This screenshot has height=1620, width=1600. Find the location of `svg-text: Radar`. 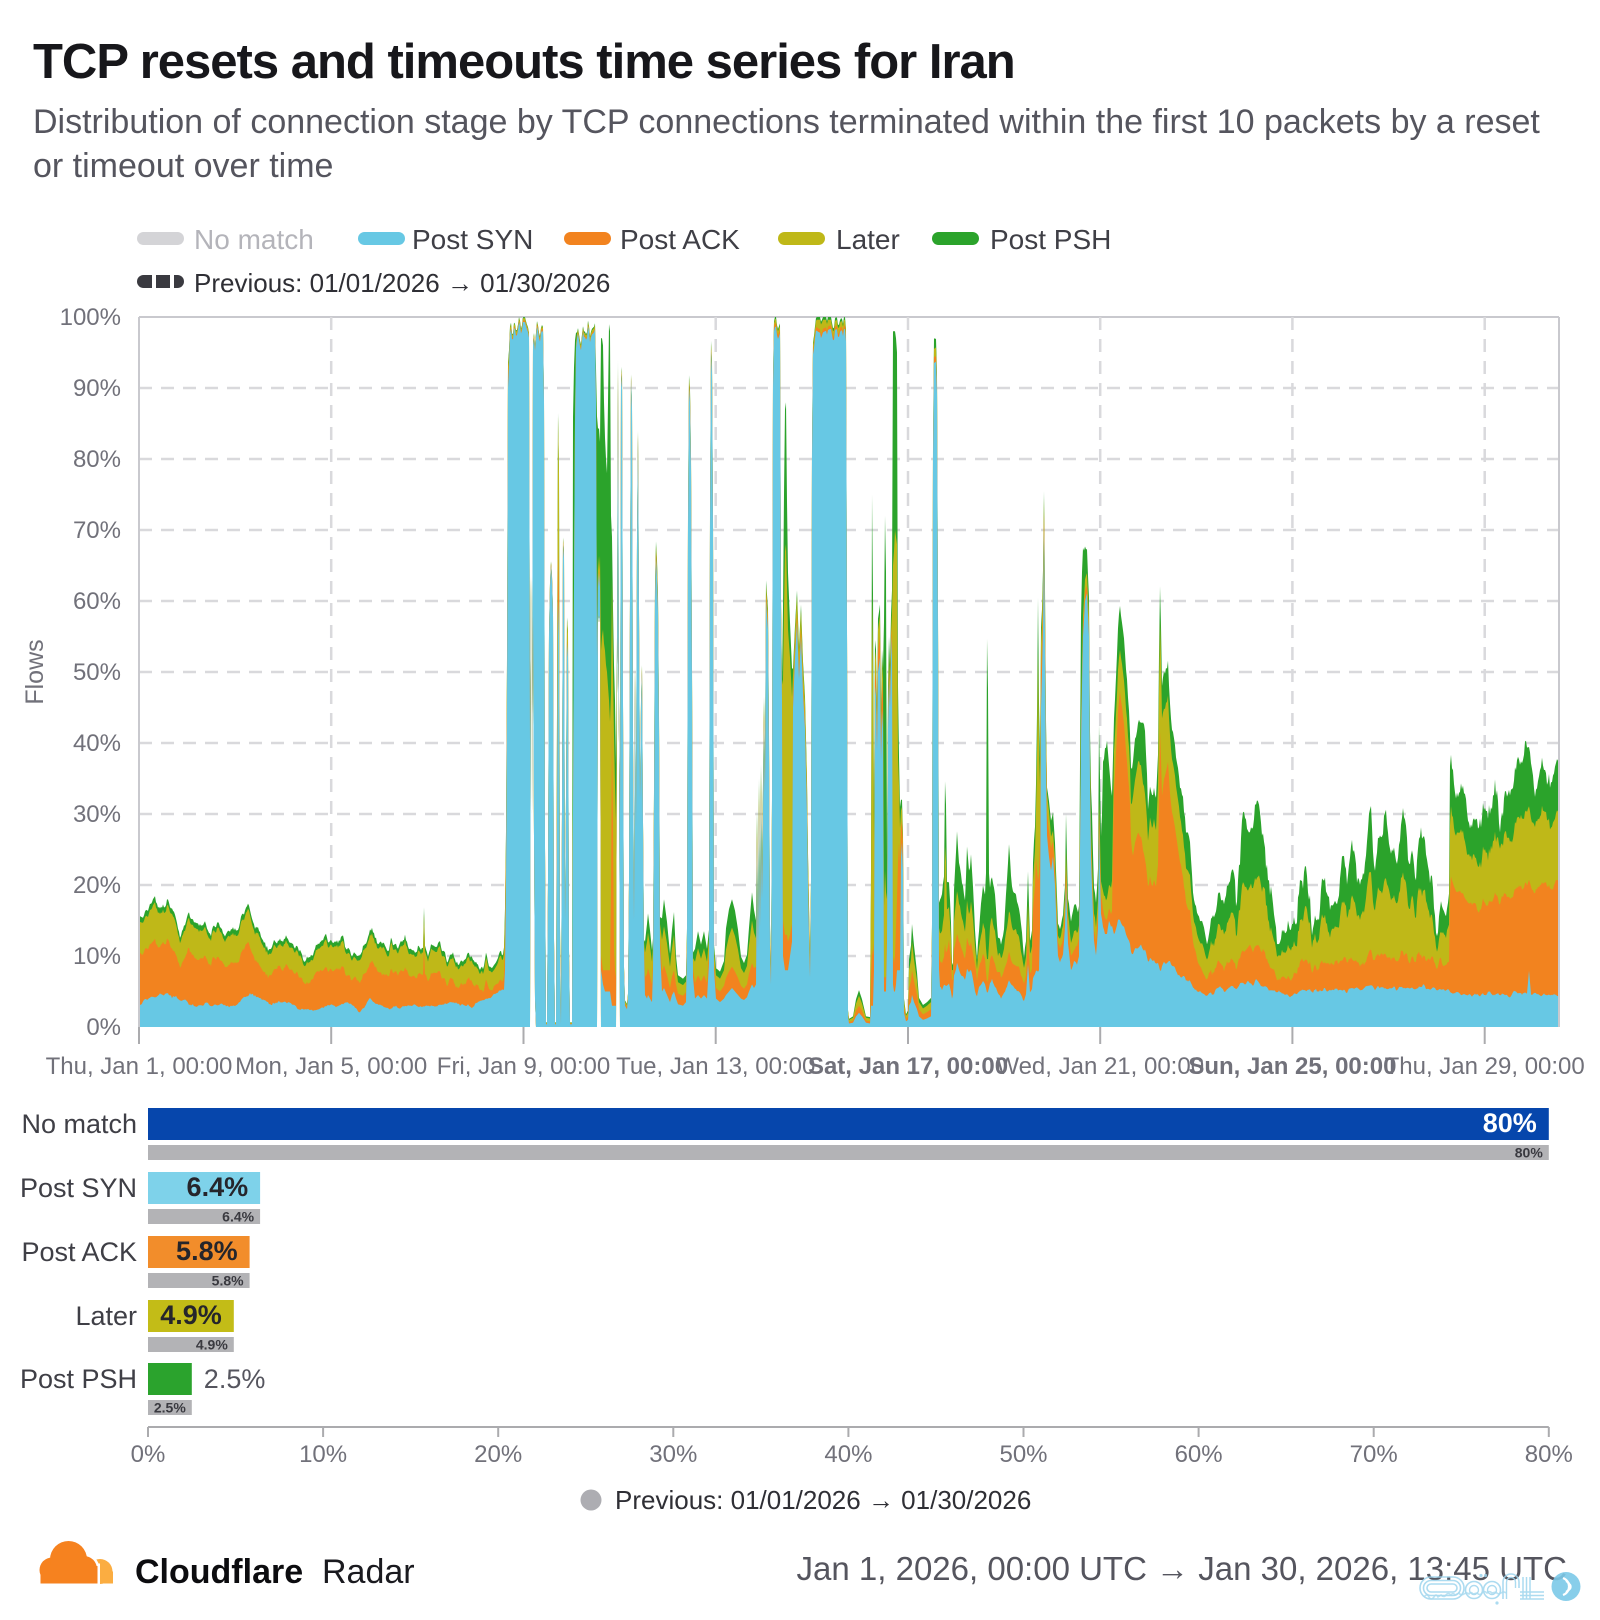

svg-text: Radar is located at coordinates (368, 1572).